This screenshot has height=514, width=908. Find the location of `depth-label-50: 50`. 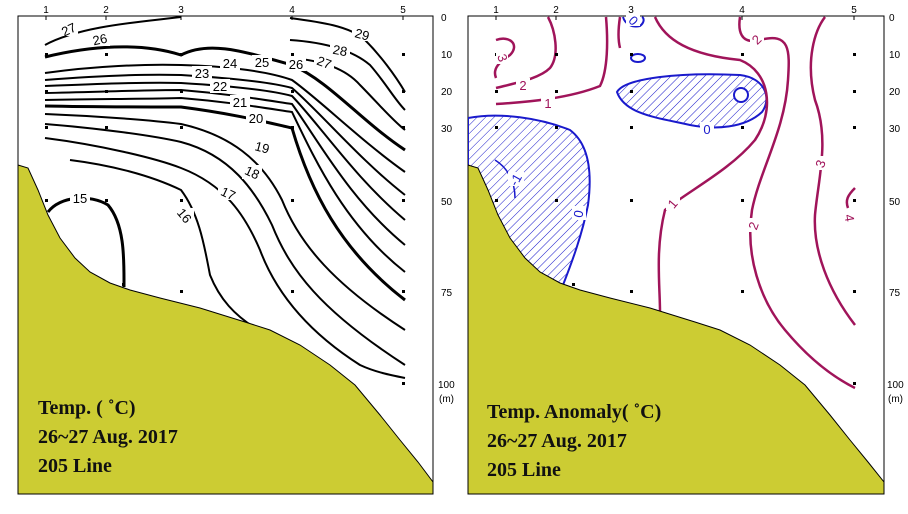

depth-label-50: 50 is located at coordinates (447, 202).